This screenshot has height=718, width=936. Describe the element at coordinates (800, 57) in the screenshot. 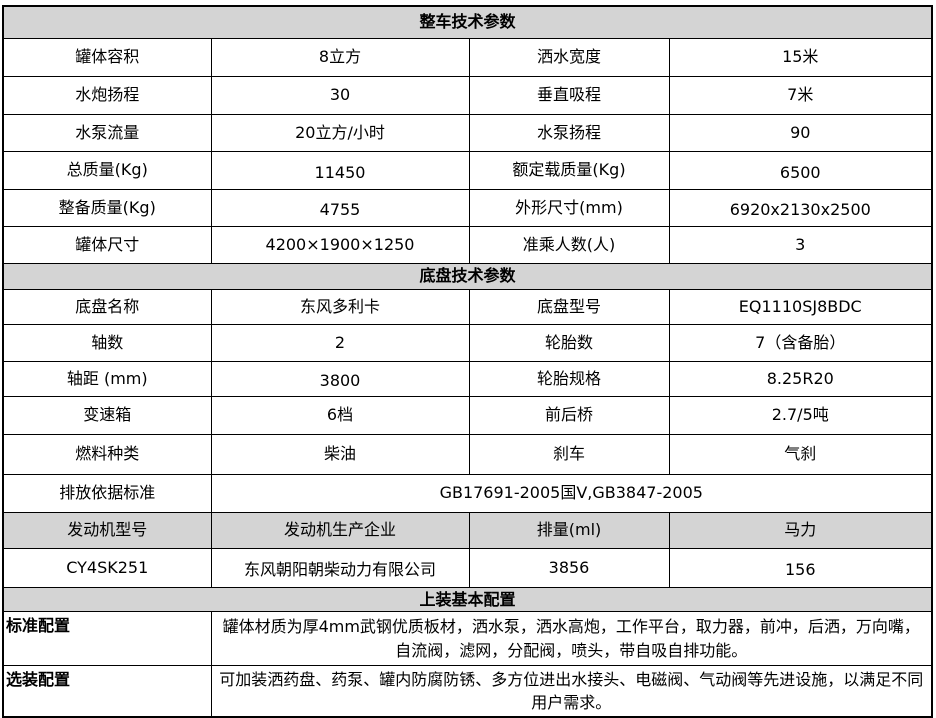

I see `spec-value: 15米` at that location.